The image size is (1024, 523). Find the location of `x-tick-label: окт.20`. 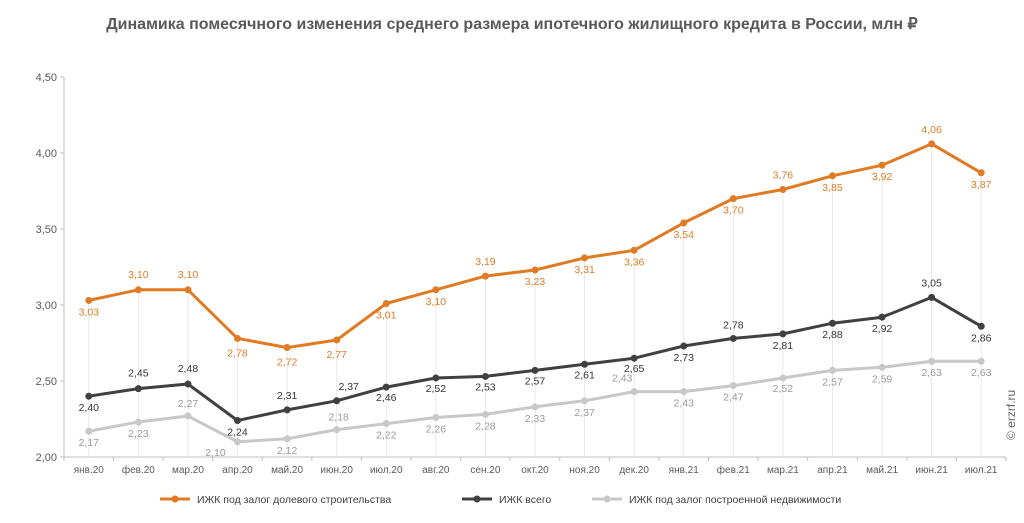

x-tick-label: окт.20 is located at coordinates (535, 470).